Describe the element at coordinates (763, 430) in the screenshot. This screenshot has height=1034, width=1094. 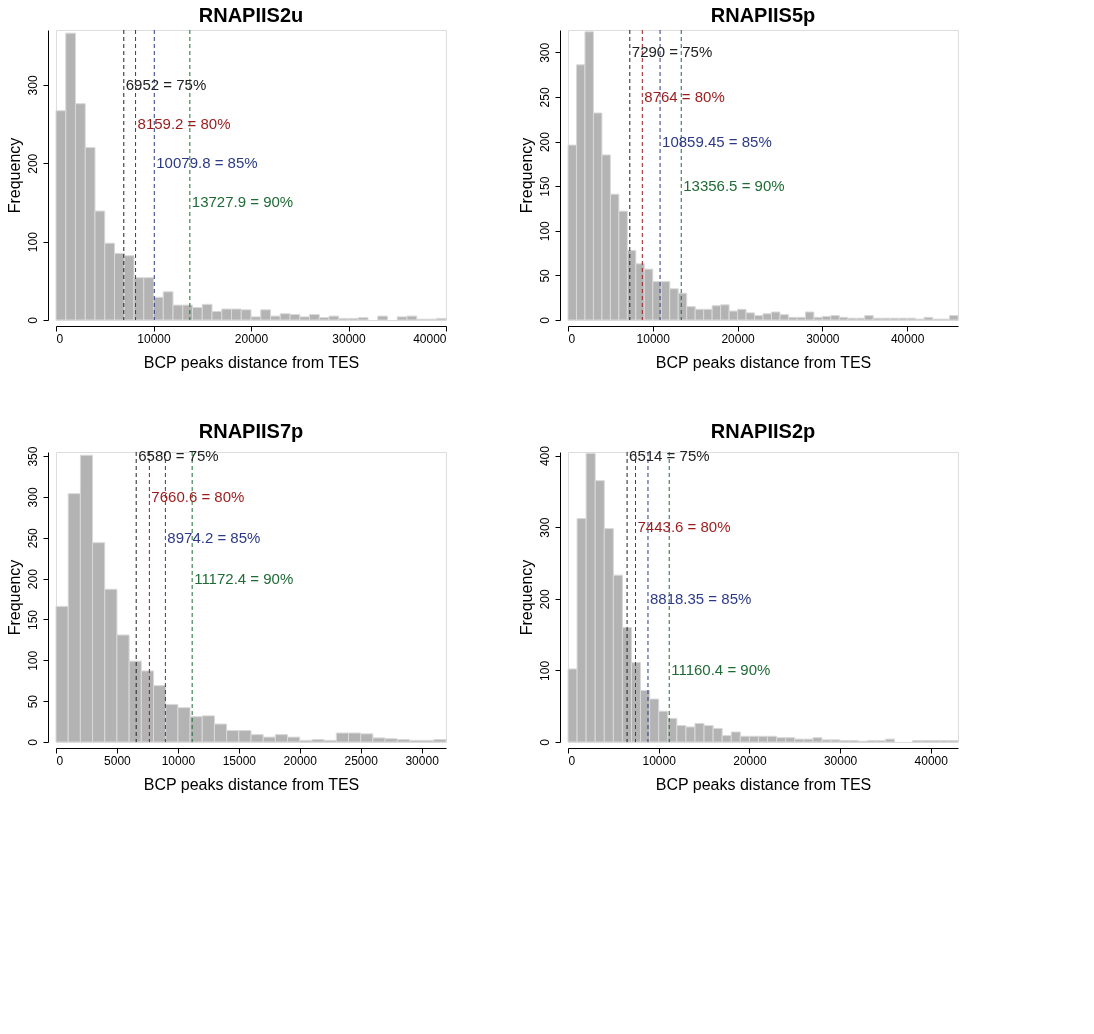
I see `chart-title: RNAPIIS2p` at that location.